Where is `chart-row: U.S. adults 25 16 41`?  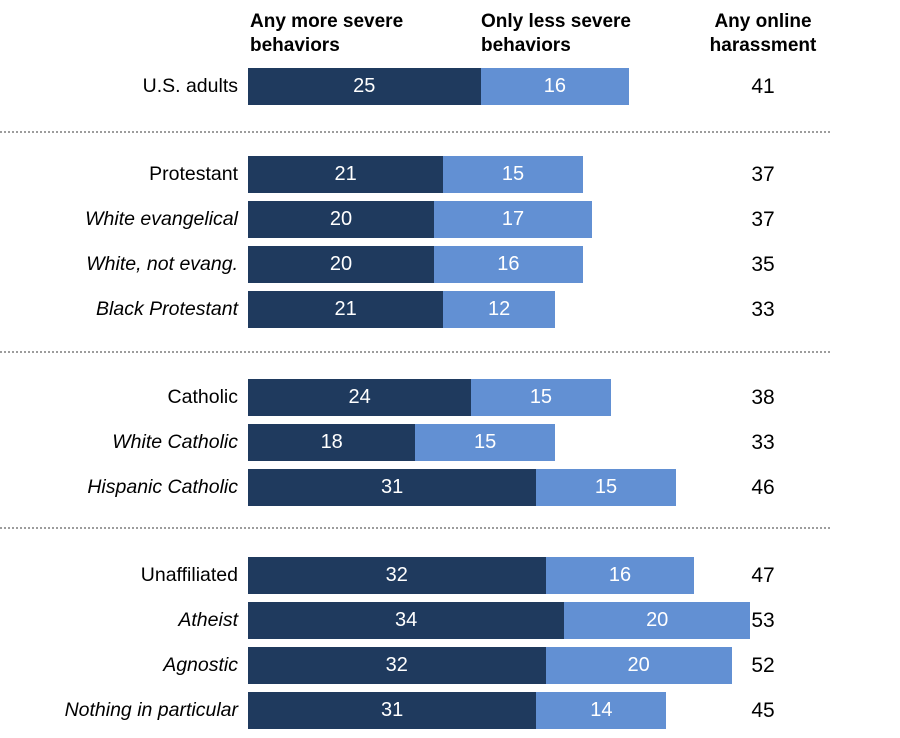 chart-row: U.S. adults 25 16 41 is located at coordinates (450, 86).